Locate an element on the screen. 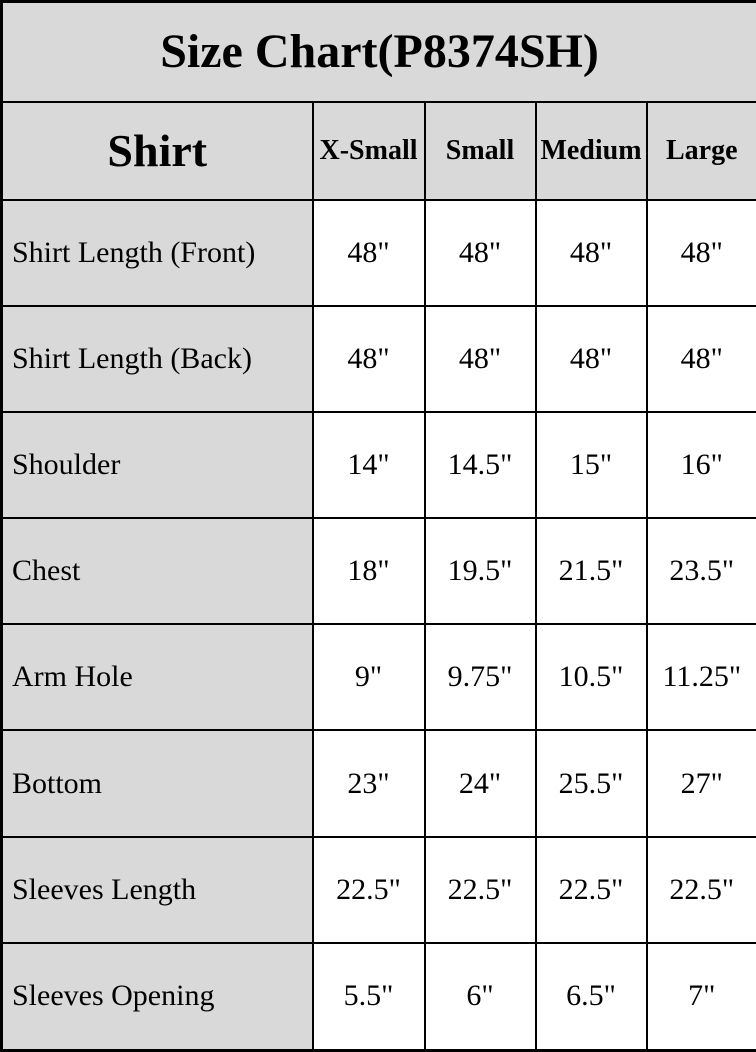 Image resolution: width=756 pixels, height=1052 pixels. size-header-xsmall: X-Small is located at coordinates (368, 150).